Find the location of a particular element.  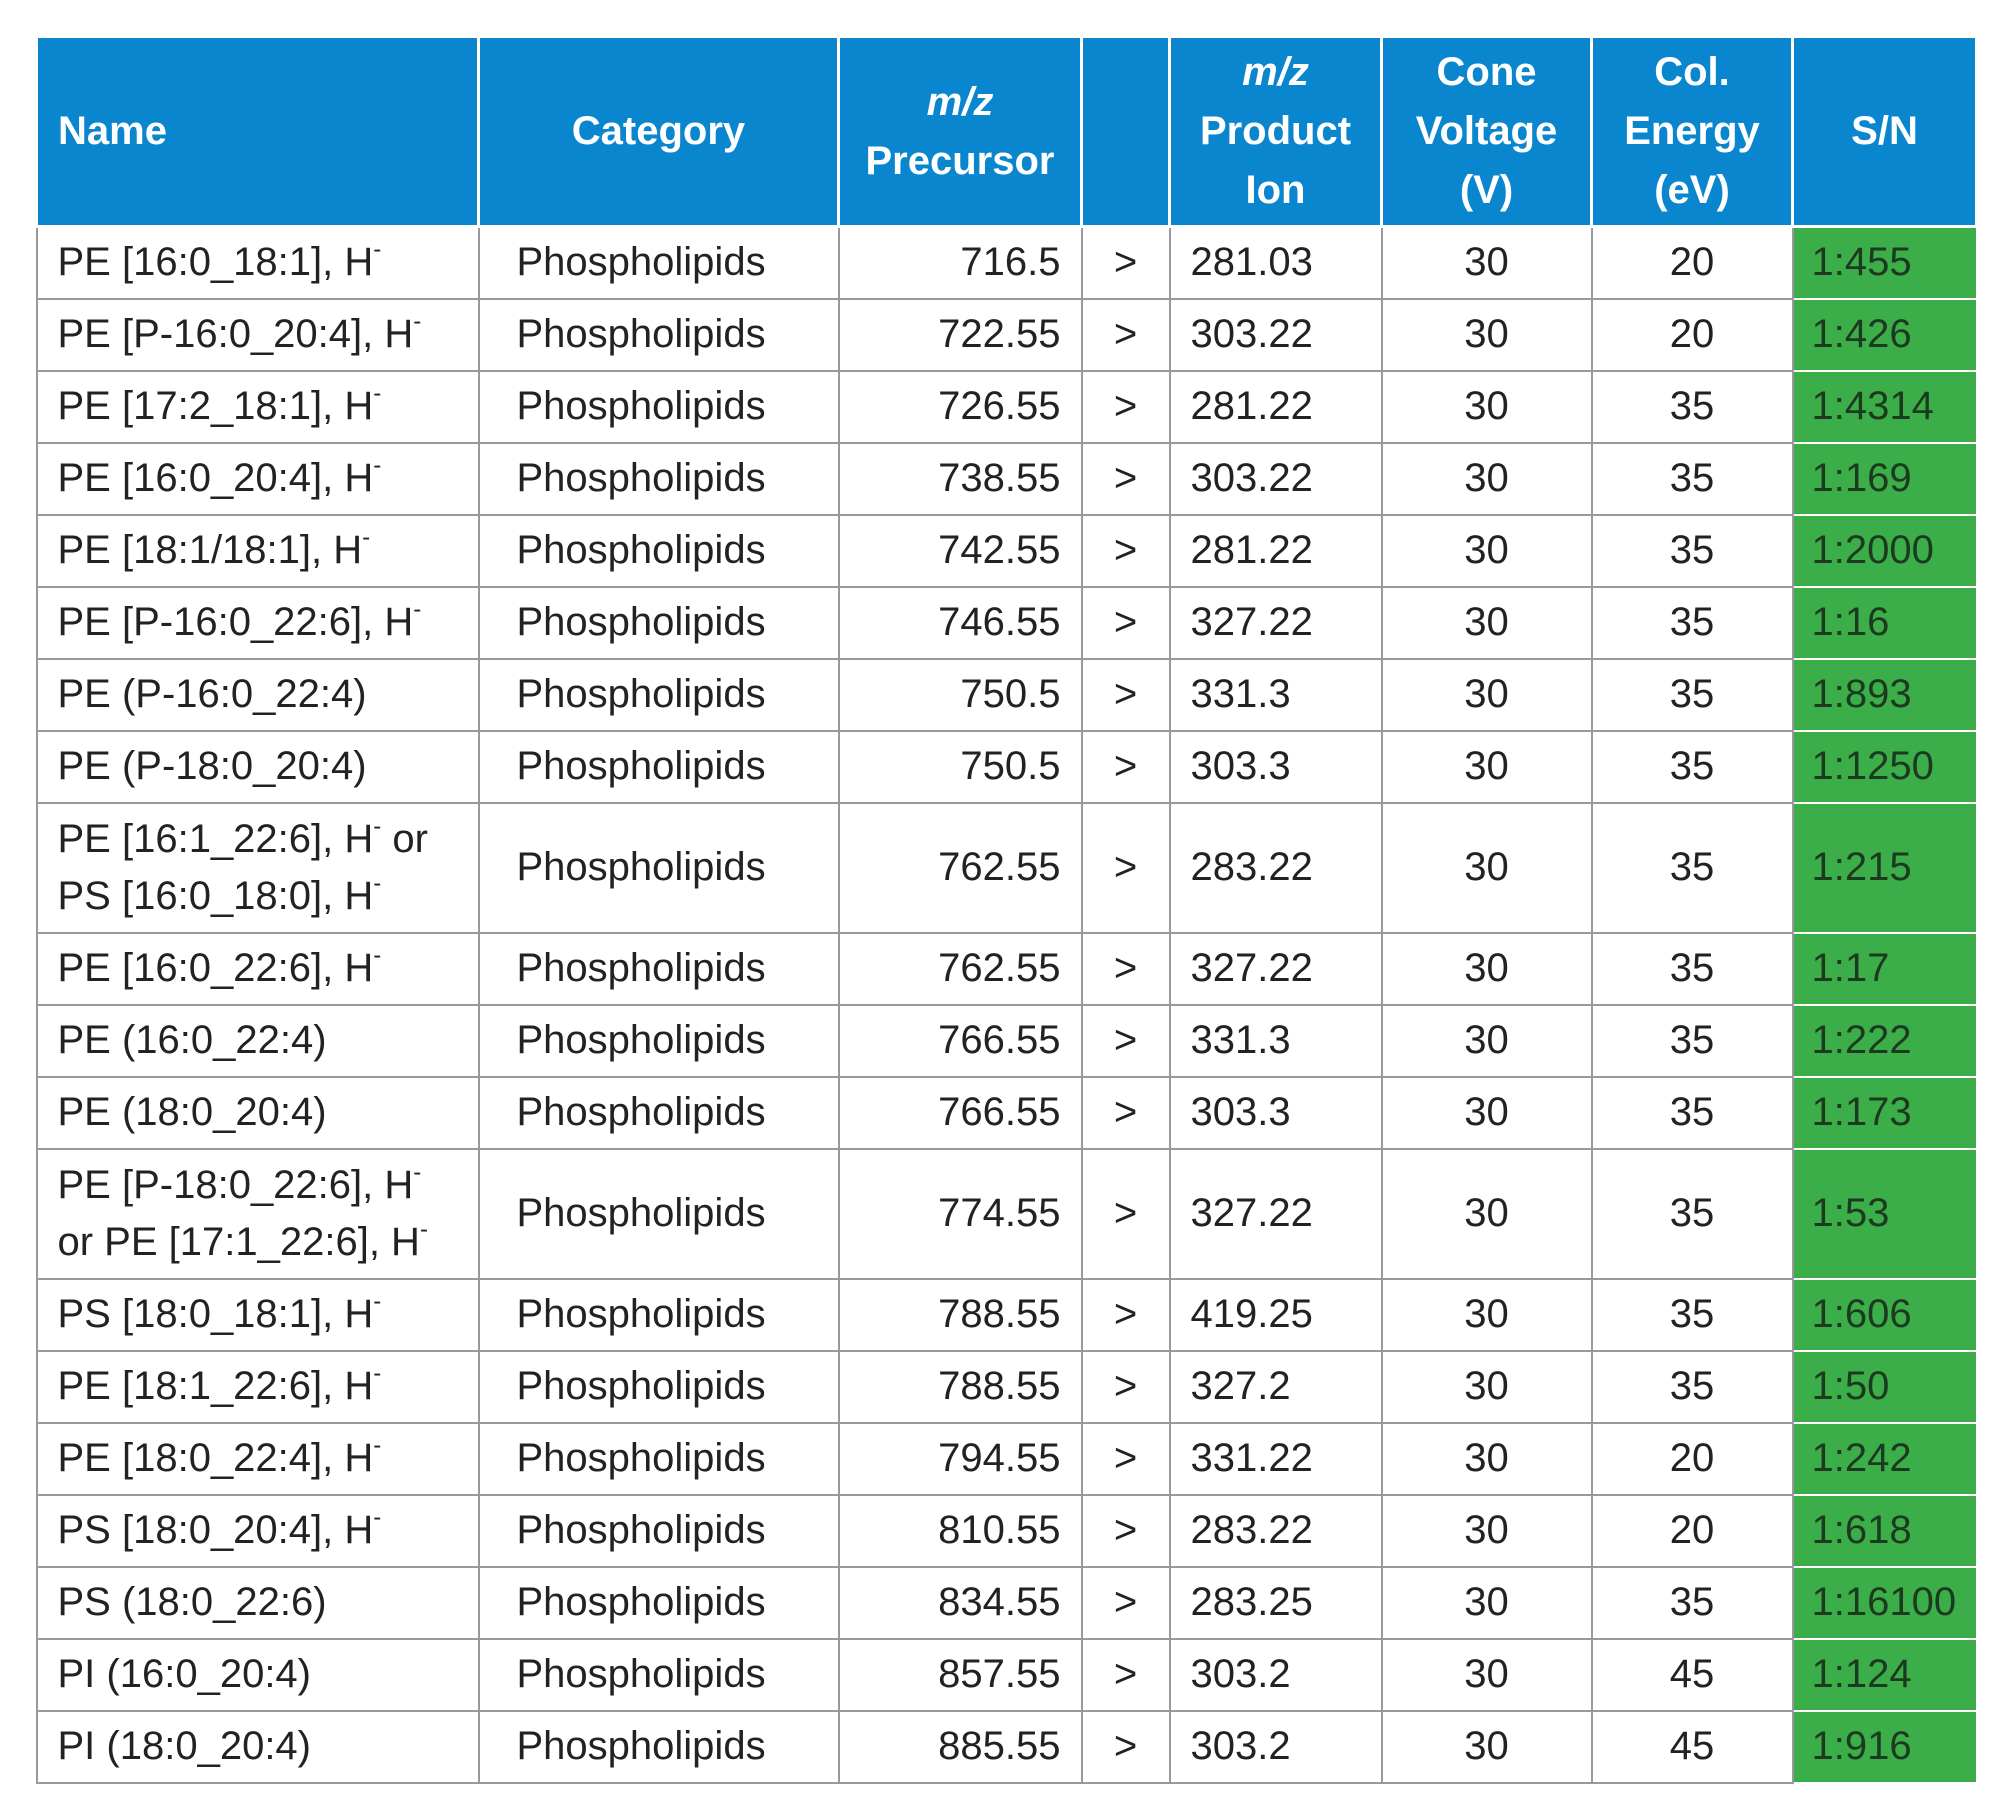

cell-sn: 1:455 is located at coordinates (1884, 262).